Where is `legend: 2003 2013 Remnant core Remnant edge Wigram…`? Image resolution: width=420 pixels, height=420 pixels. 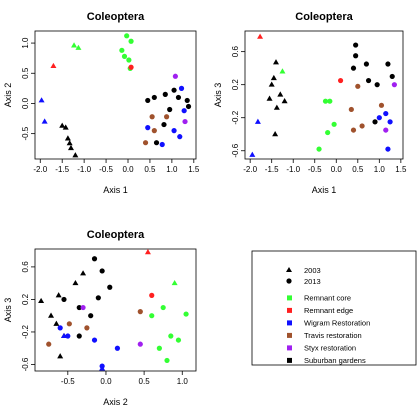 legend: 2003 2013 Remnant core Remnant edge Wigram… is located at coordinates (334, 308).